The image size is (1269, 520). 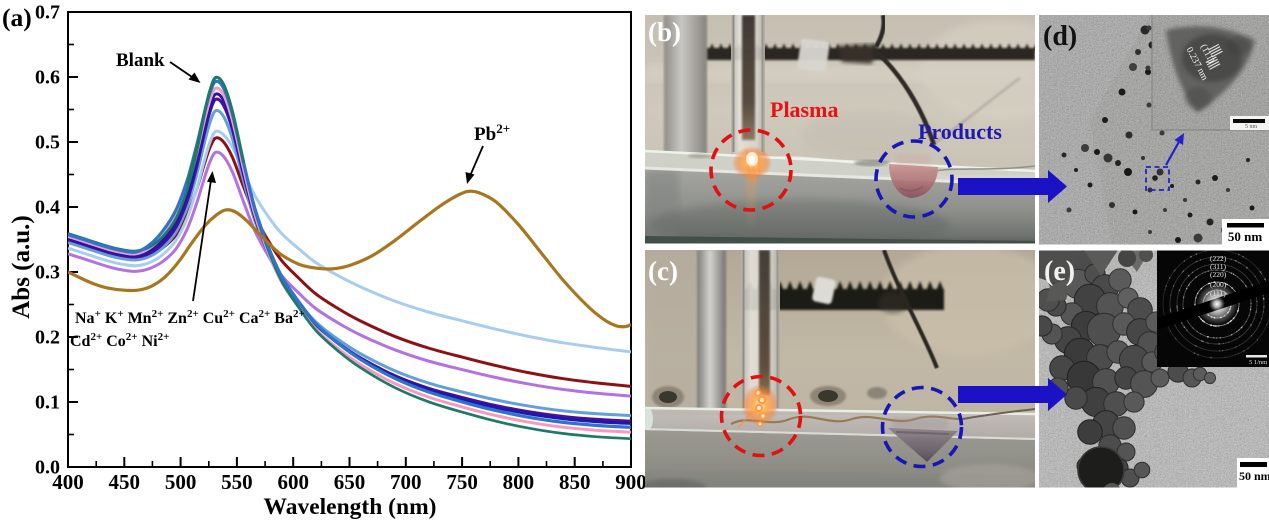 What do you see at coordinates (664, 32) in the screenshot?
I see `svg-text: (b)` at bounding box center [664, 32].